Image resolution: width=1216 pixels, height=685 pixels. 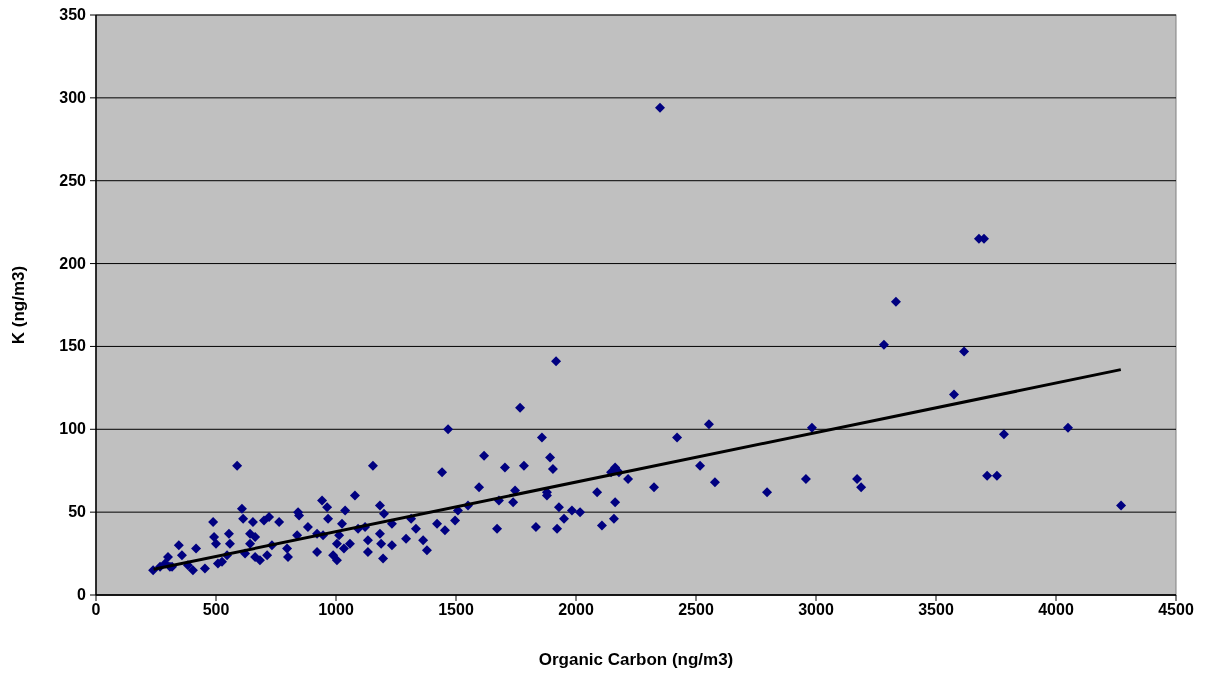 I want to click on y-tick-label: 200, so click(x=73, y=263).